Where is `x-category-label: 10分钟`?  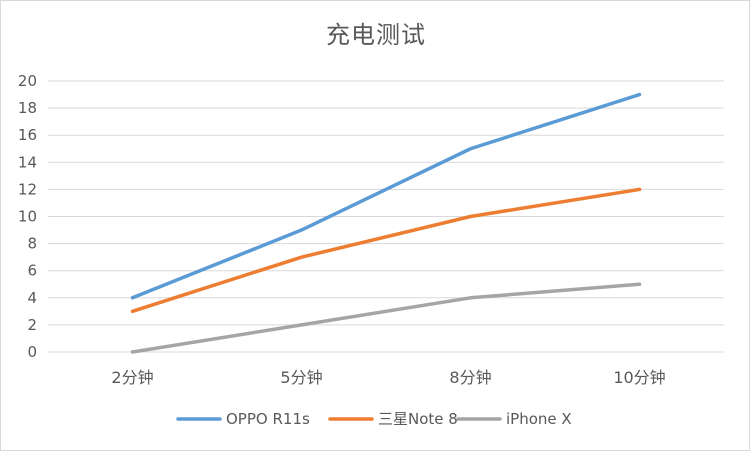 x-category-label: 10分钟 is located at coordinates (639, 377).